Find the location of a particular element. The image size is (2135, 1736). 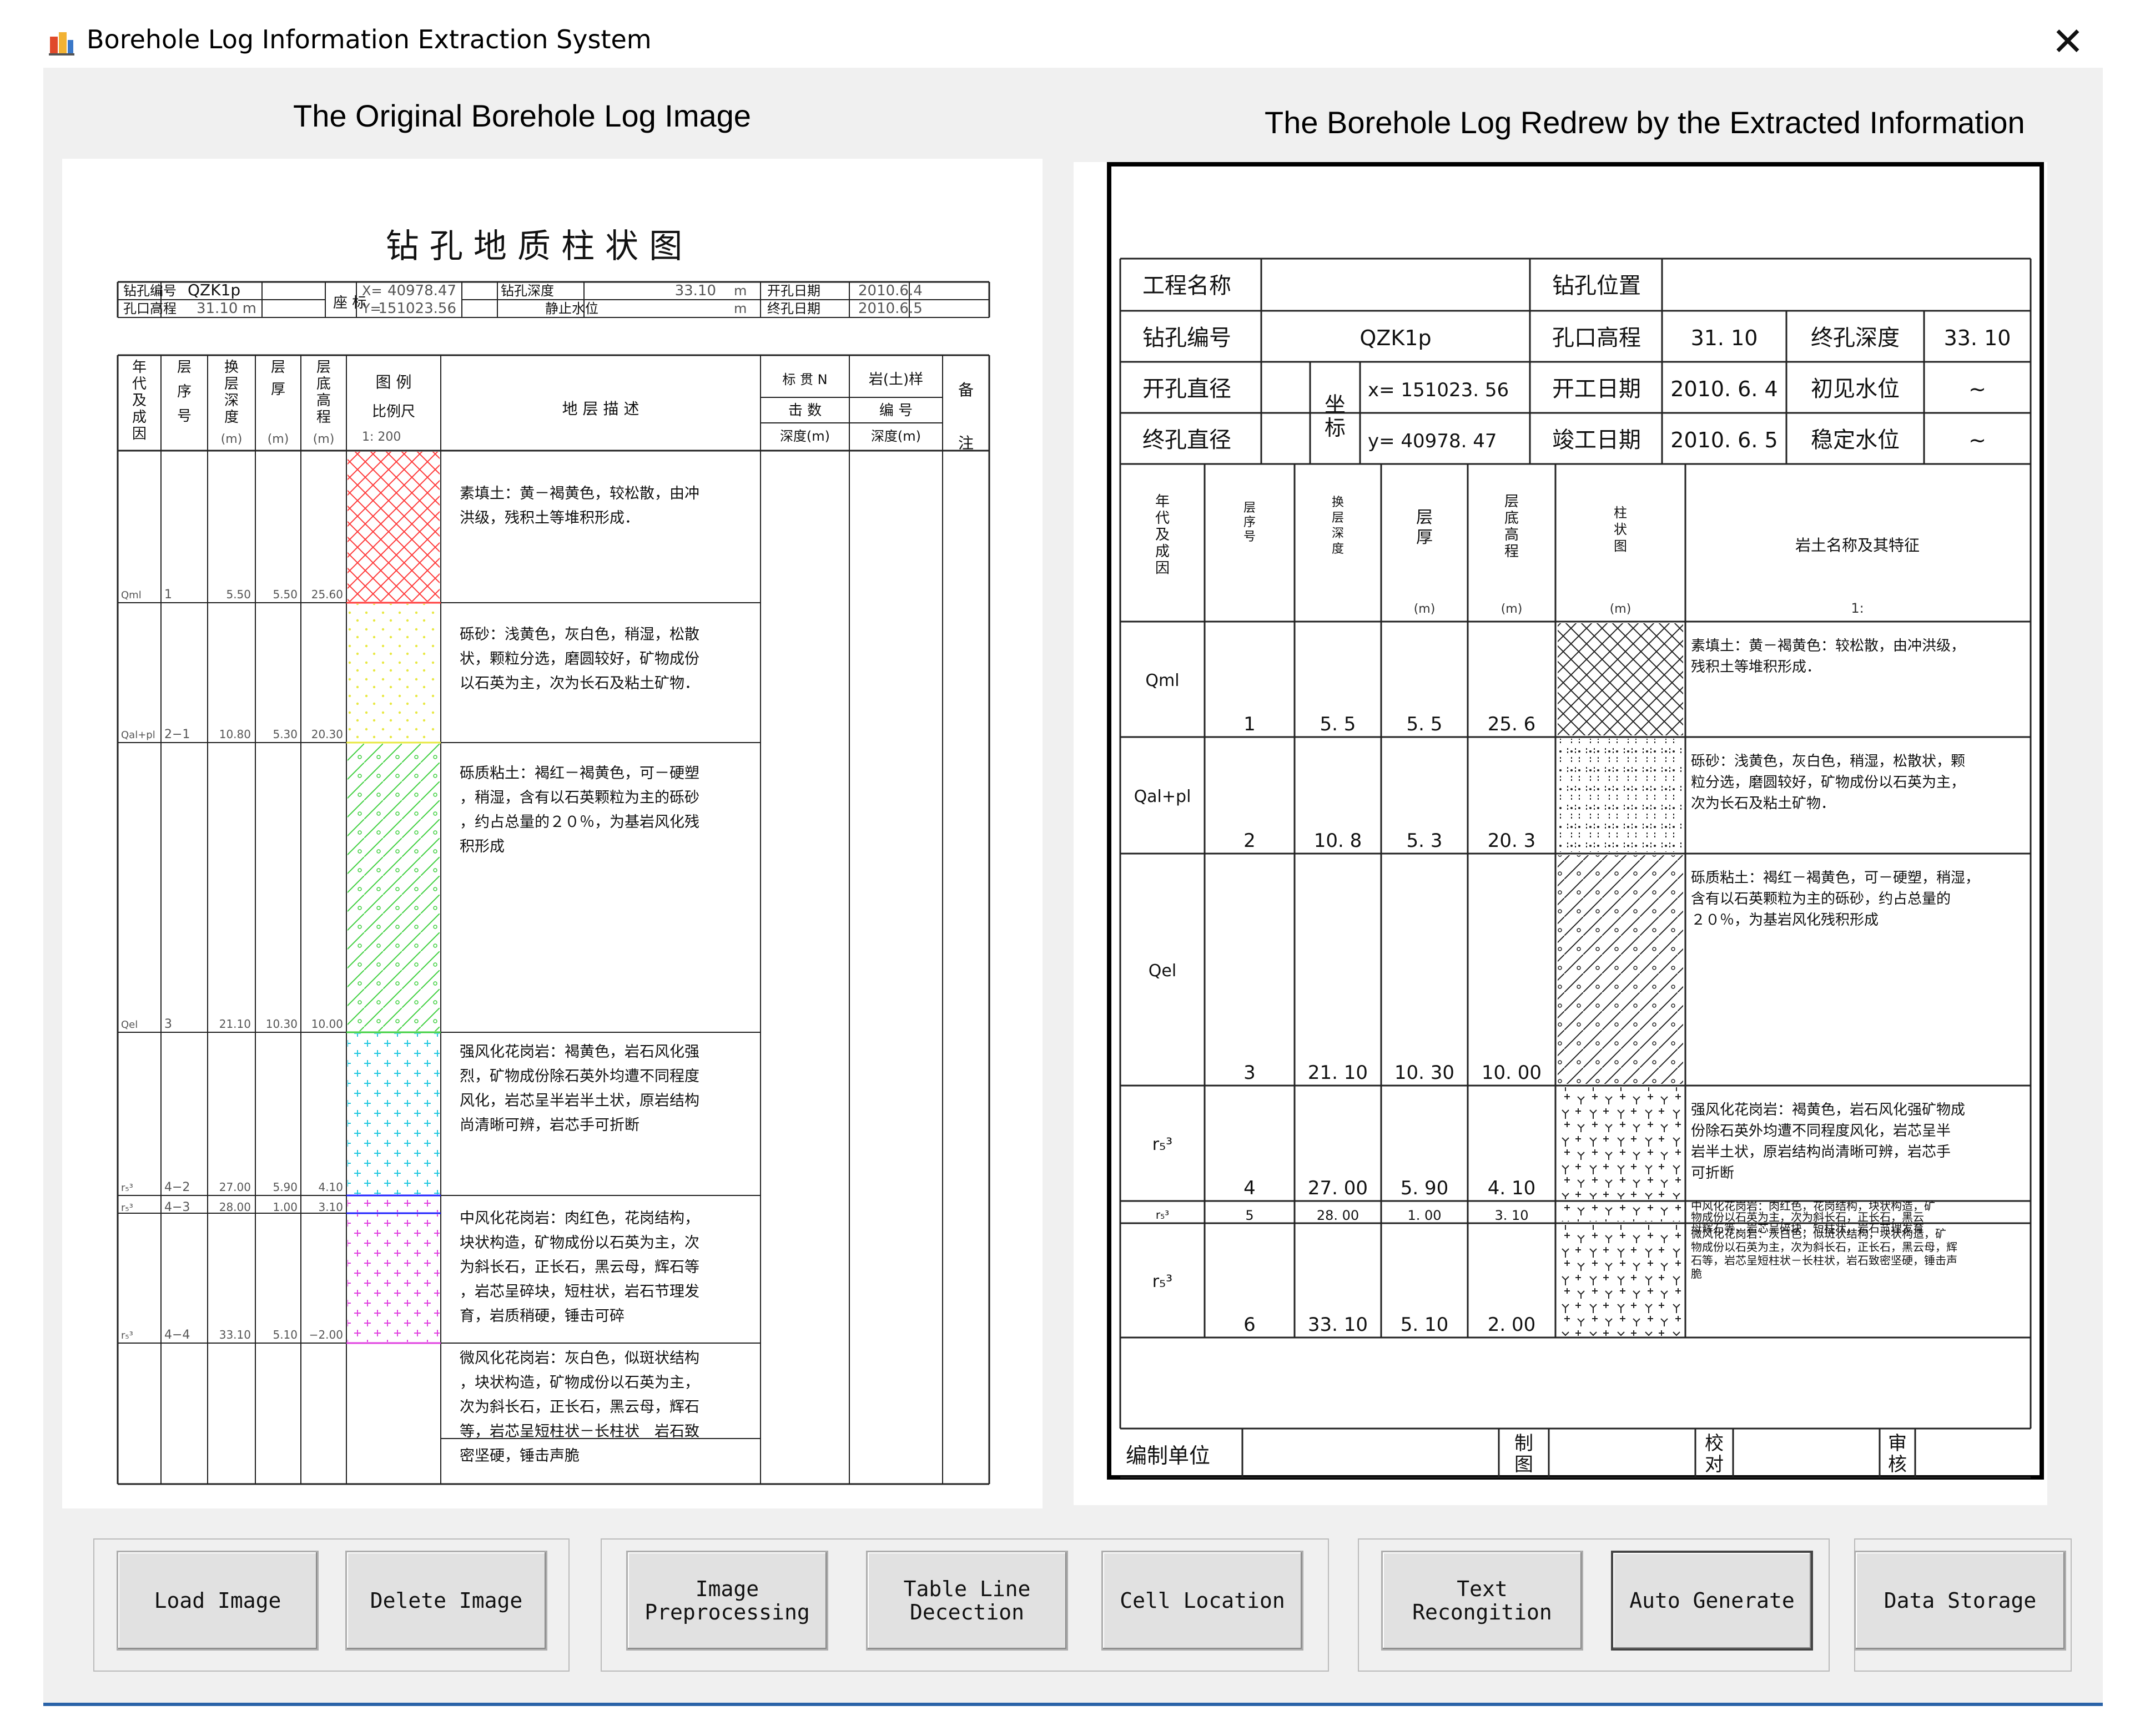

layer-description-line: 石等，岩芯呈短柱状－长柱状，岩石致密坚硬，锤击声 is located at coordinates (1824, 1260).